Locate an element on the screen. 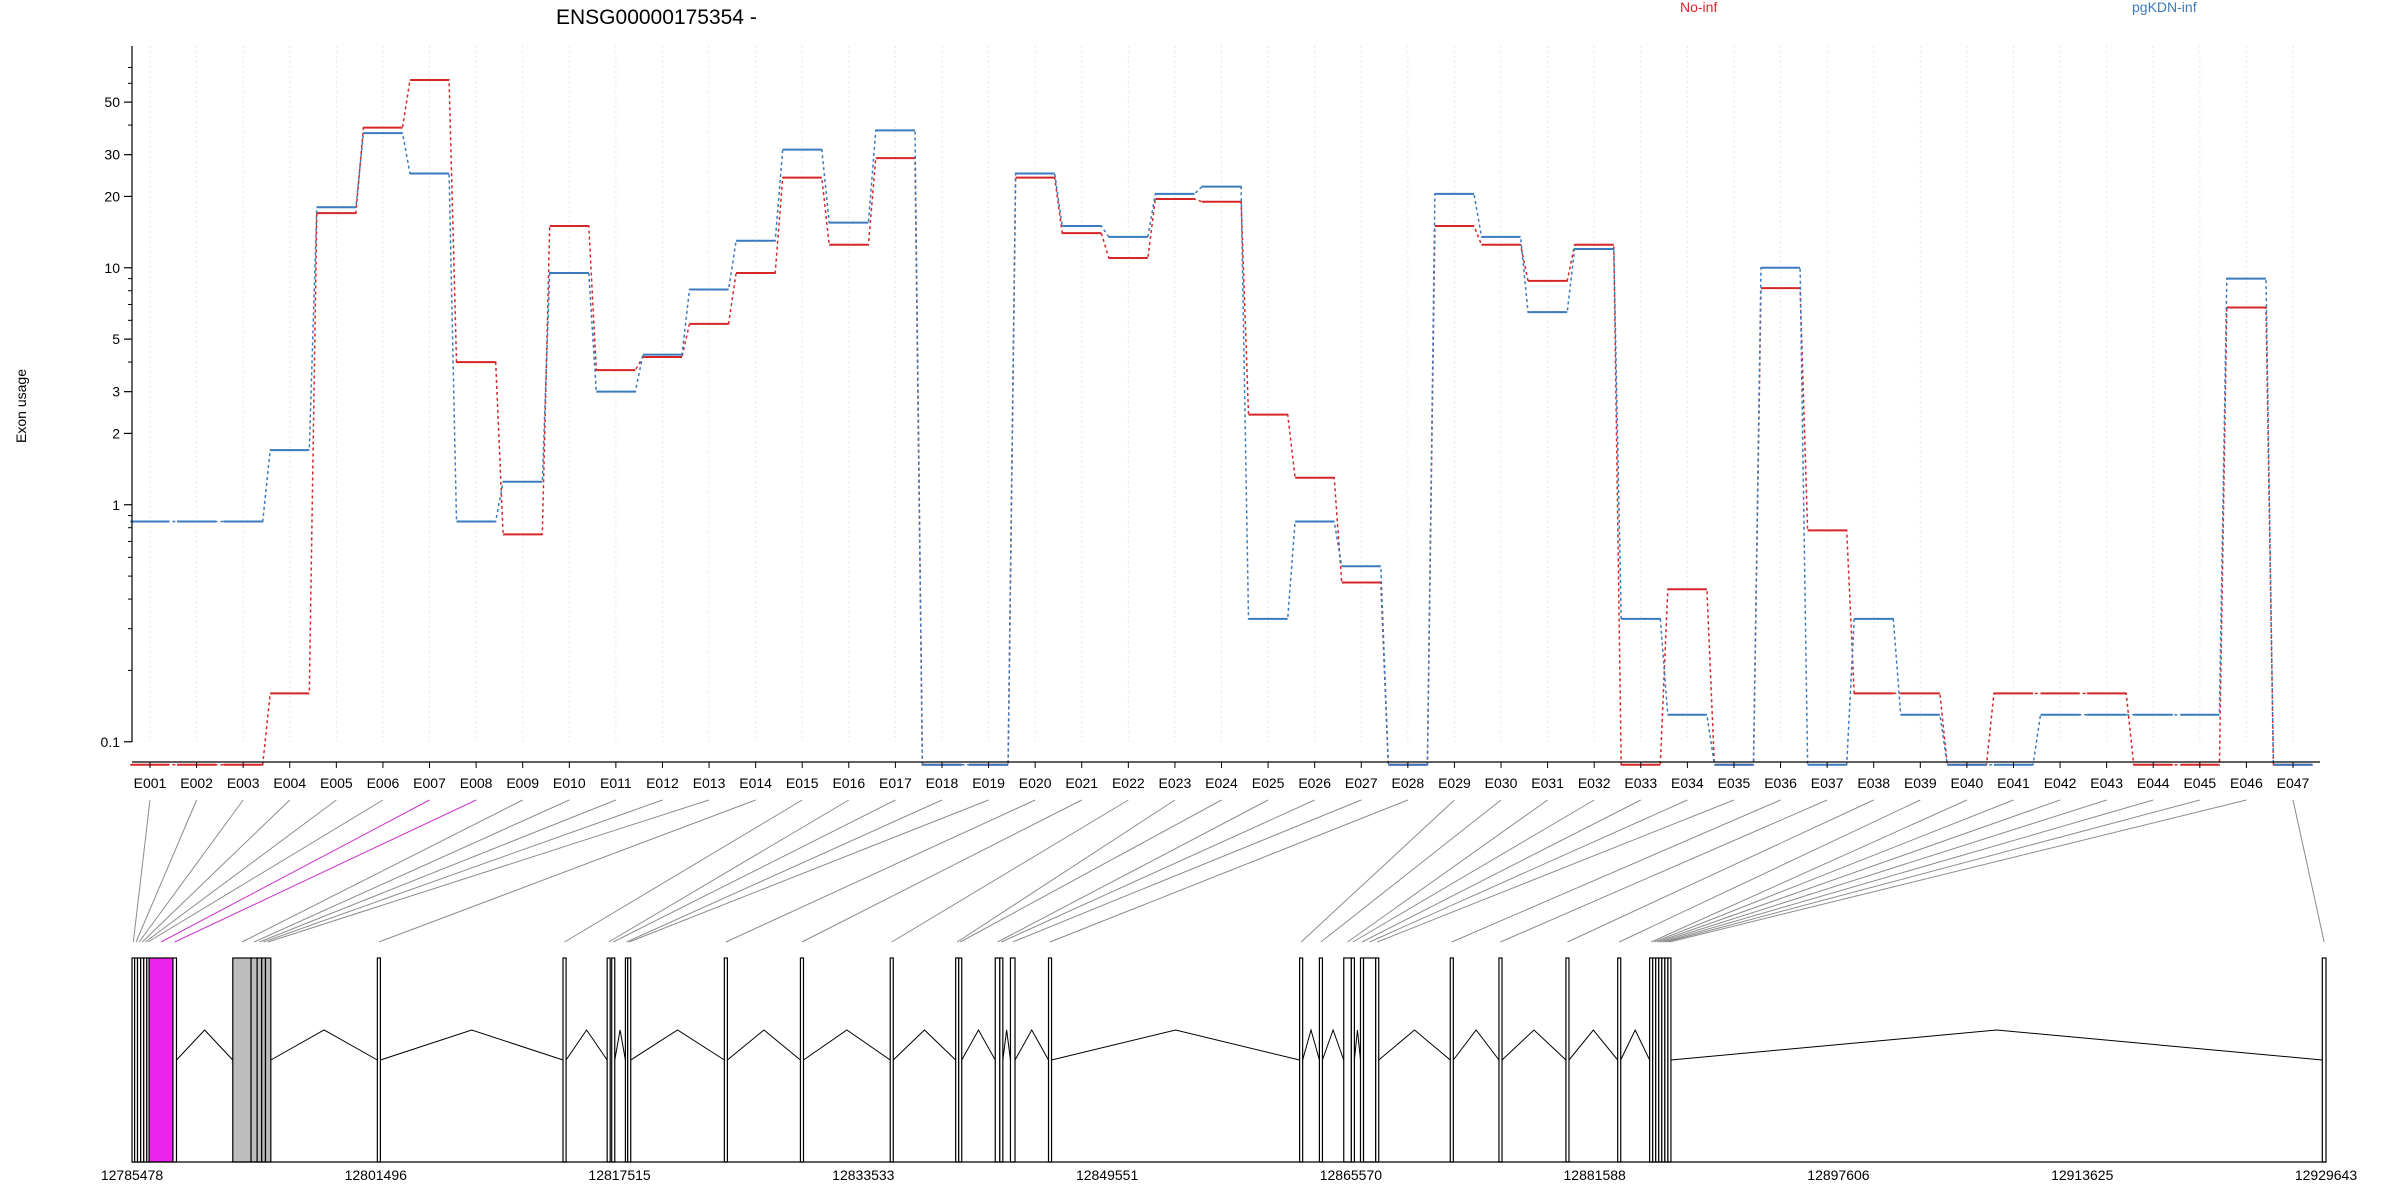 The height and width of the screenshot is (1200, 2400). exon-box-e026 is located at coordinates (1001, 1060).